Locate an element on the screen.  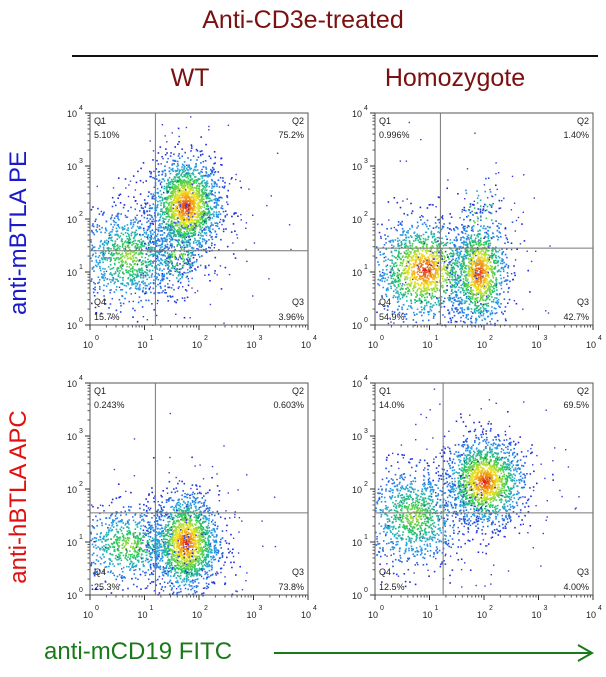
y-tick-label: 10 is located at coordinates (72, 273).